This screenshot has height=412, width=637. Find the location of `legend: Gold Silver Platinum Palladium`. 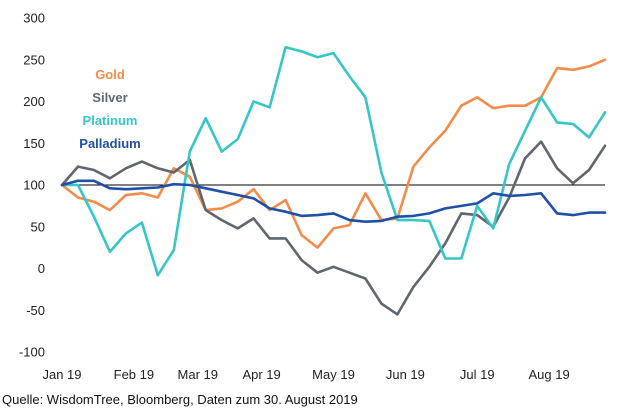

legend: Gold Silver Platinum Palladium is located at coordinates (109, 109).